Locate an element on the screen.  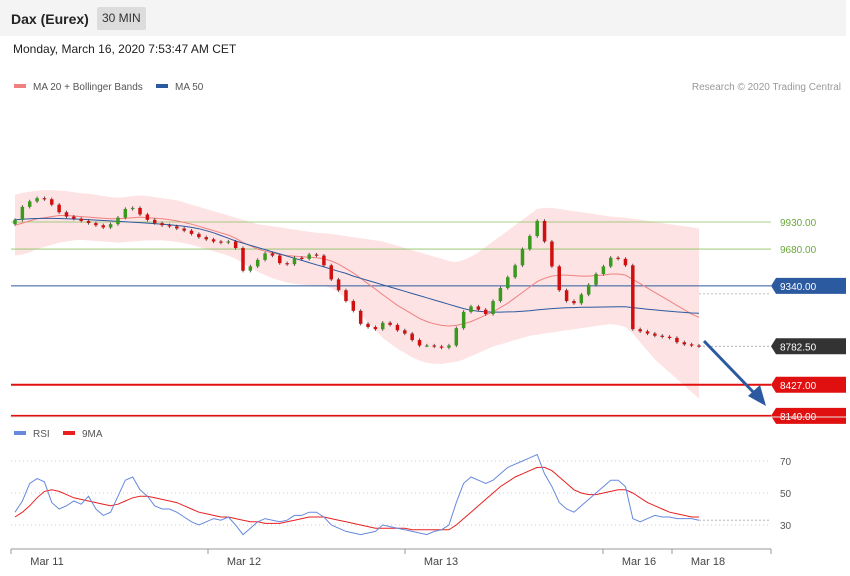
level-tag-3: 8782.50 is located at coordinates (808, 346).